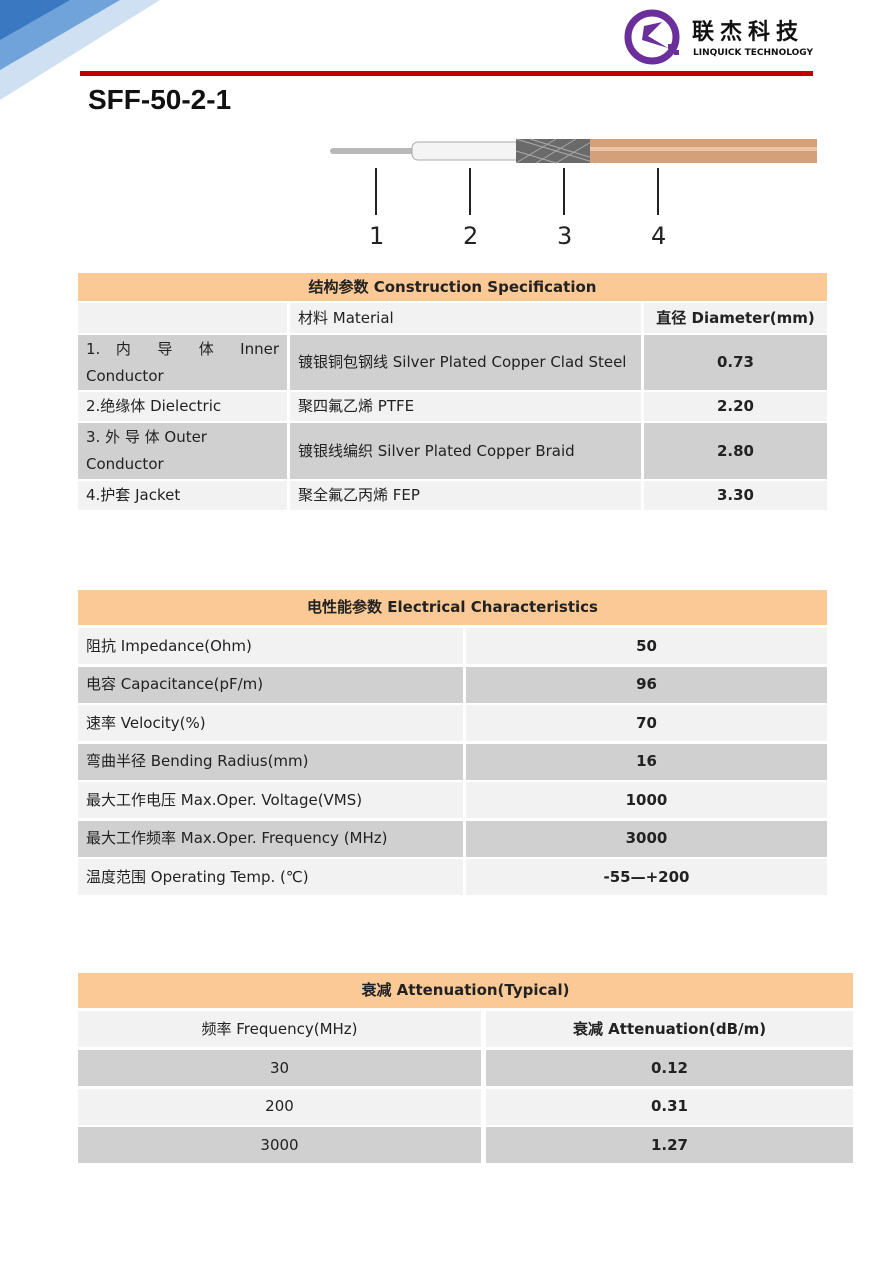 The height and width of the screenshot is (1268, 895). What do you see at coordinates (646, 646) in the screenshot?
I see `parameter-value: 50` at bounding box center [646, 646].